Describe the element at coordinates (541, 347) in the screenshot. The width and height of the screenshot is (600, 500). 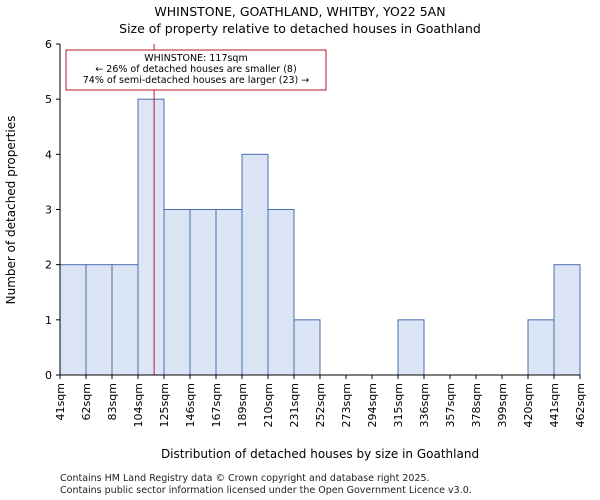
I see `histogram-bar-420sqm` at that location.